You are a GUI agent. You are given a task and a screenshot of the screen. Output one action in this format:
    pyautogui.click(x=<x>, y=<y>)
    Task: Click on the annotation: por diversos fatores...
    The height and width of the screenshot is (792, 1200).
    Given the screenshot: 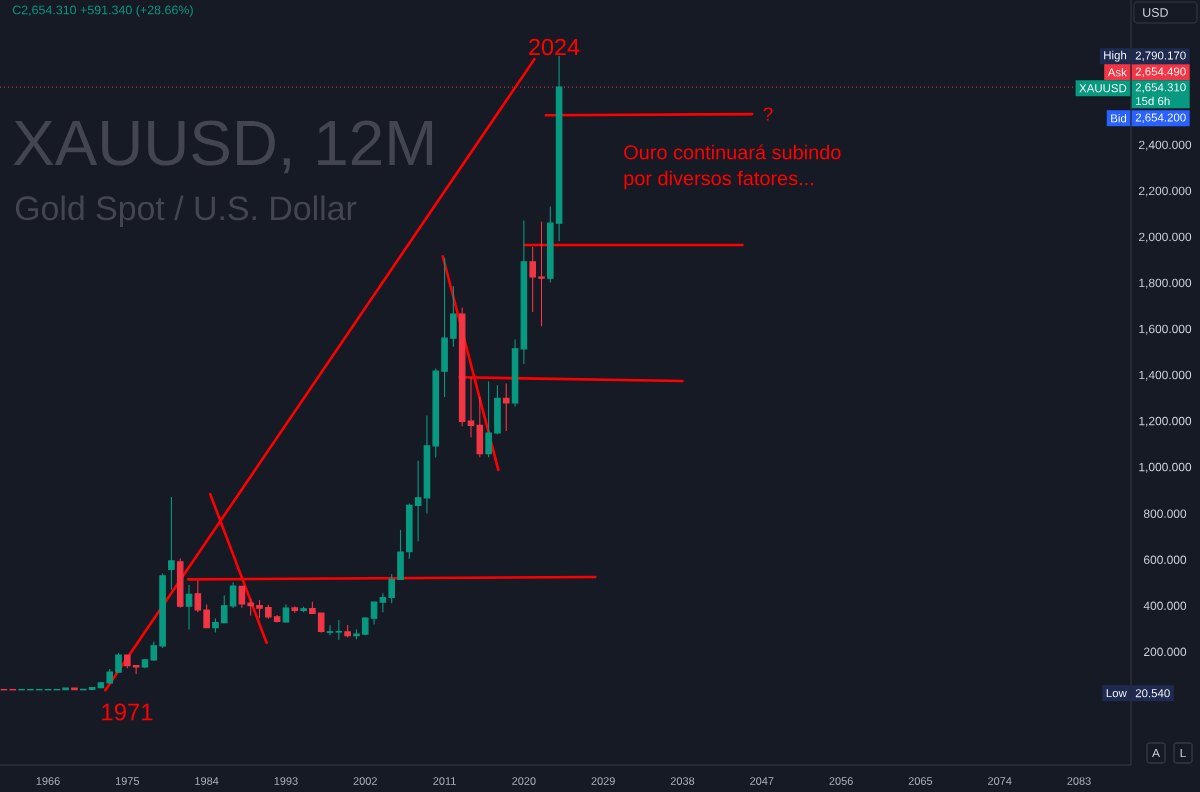 What is the action you would take?
    pyautogui.click(x=718, y=180)
    